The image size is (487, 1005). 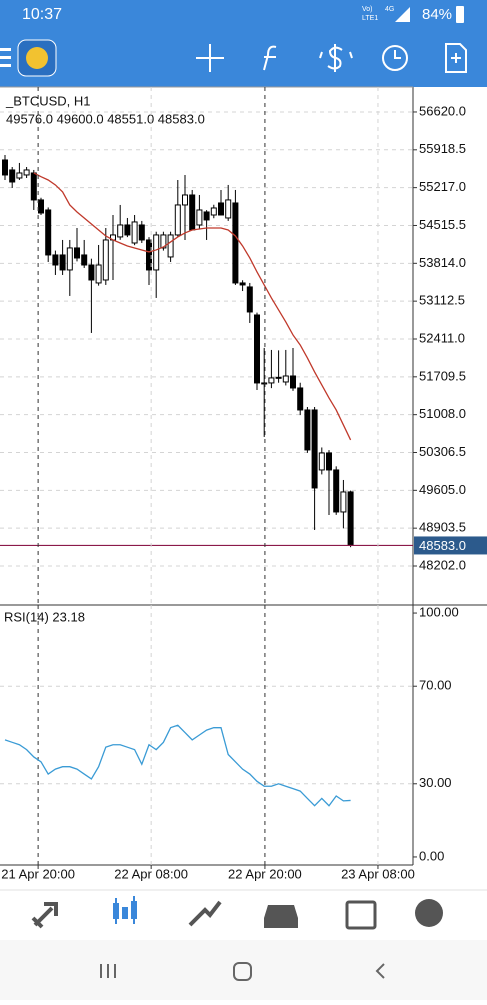 I want to click on rsi-title: RSI(14) 23.18, so click(x=44, y=616).